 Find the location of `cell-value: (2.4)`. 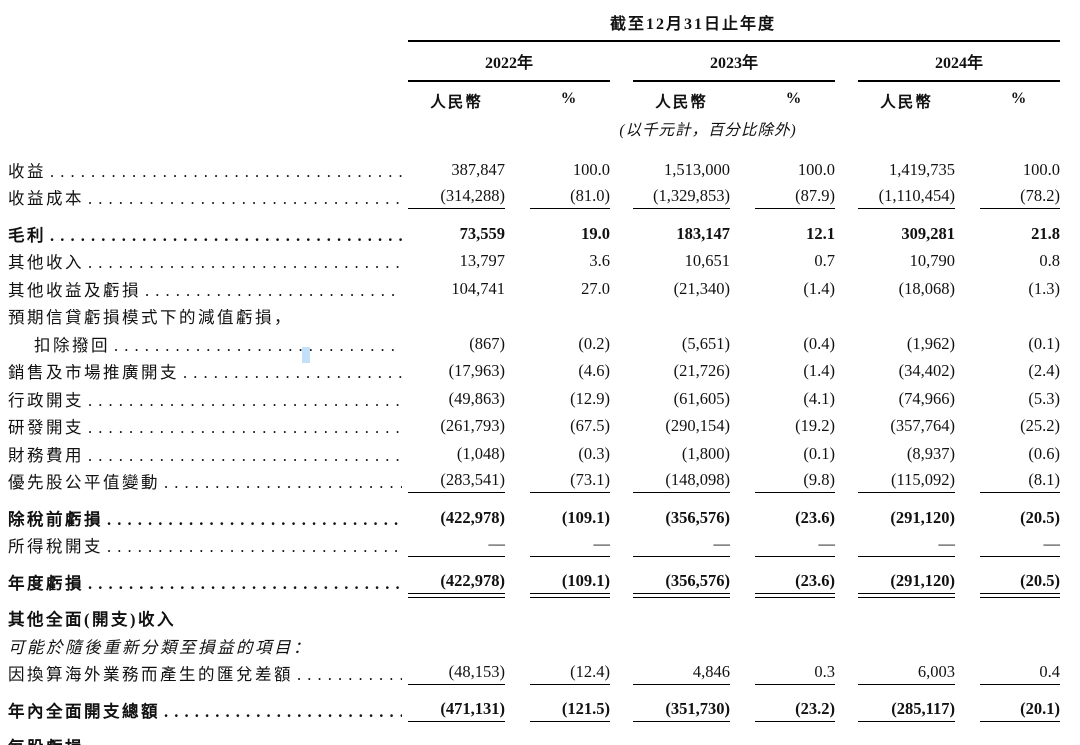

cell-value: (2.4) is located at coordinates (1044, 370).